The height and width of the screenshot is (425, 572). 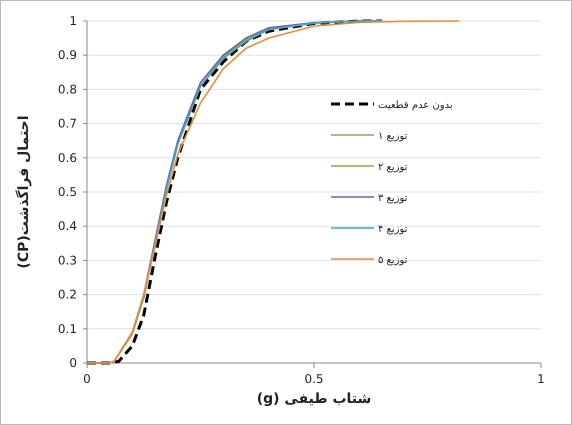 I want to click on legend-label: توزیع ۲, so click(x=393, y=167).